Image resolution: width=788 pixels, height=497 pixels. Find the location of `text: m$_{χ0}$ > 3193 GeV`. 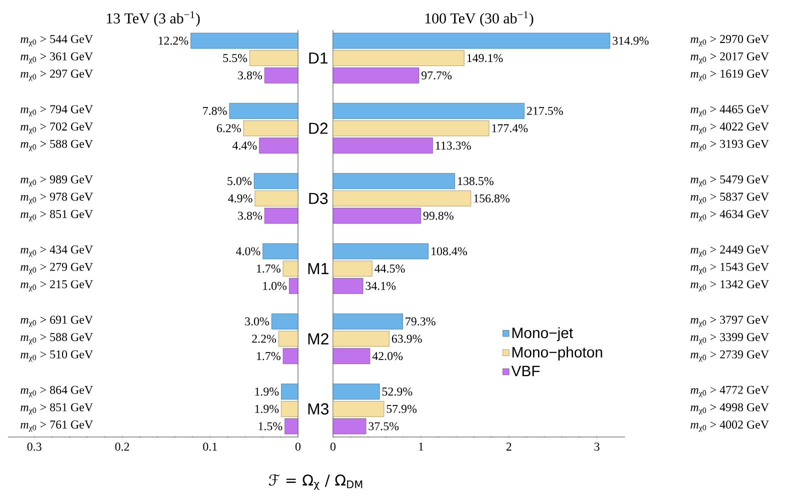

text: m$_{χ0}$ > 3193 GeV is located at coordinates (729, 146).